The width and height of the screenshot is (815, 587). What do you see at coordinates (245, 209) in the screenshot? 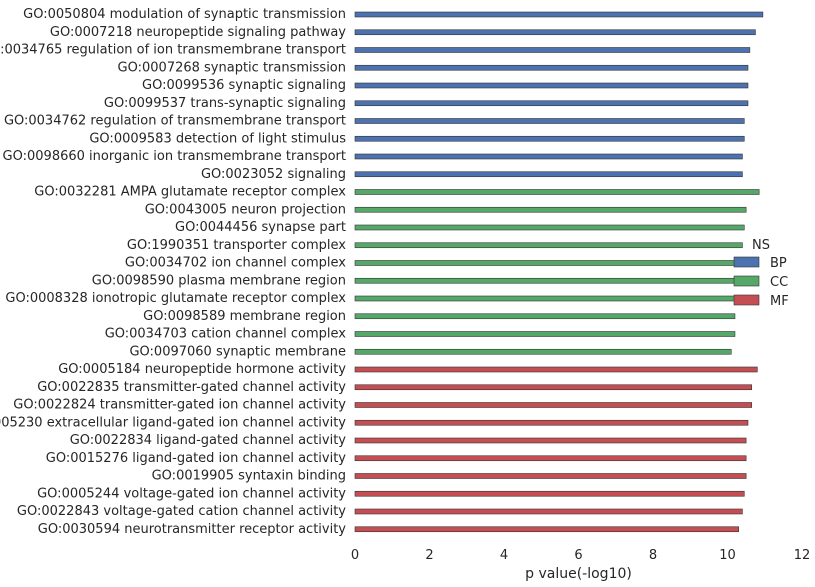
I see `y-tick-label: GO:0043005 neuron projection` at bounding box center [245, 209].